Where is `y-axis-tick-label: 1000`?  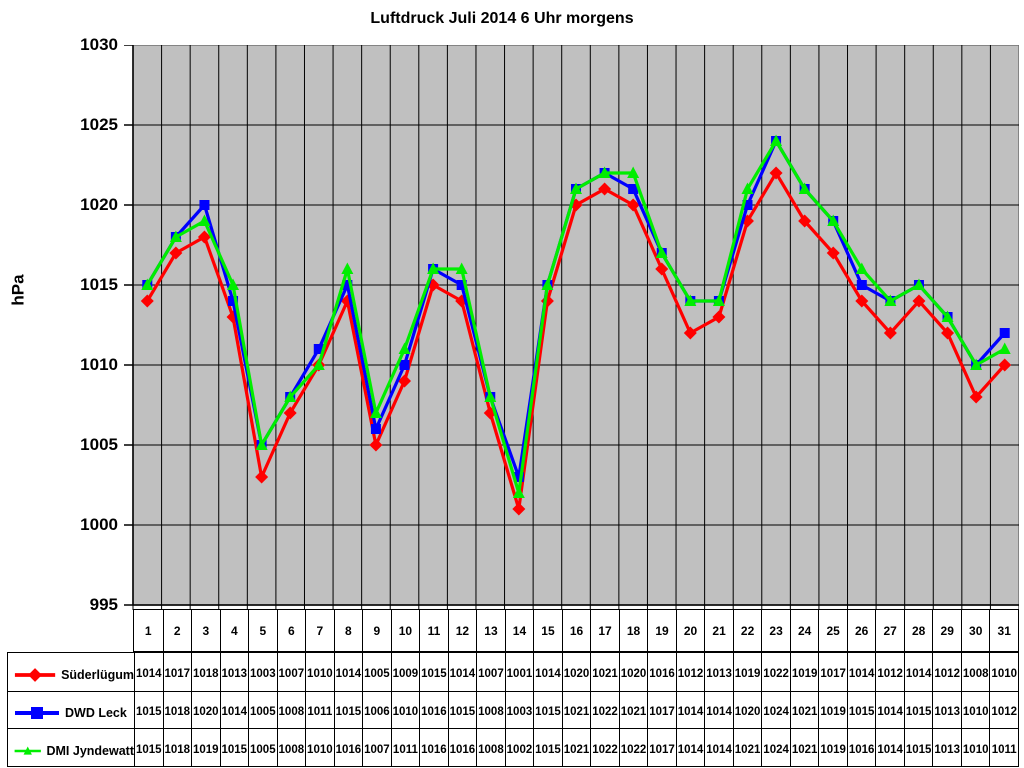 y-axis-tick-label: 1000 is located at coordinates (99, 524).